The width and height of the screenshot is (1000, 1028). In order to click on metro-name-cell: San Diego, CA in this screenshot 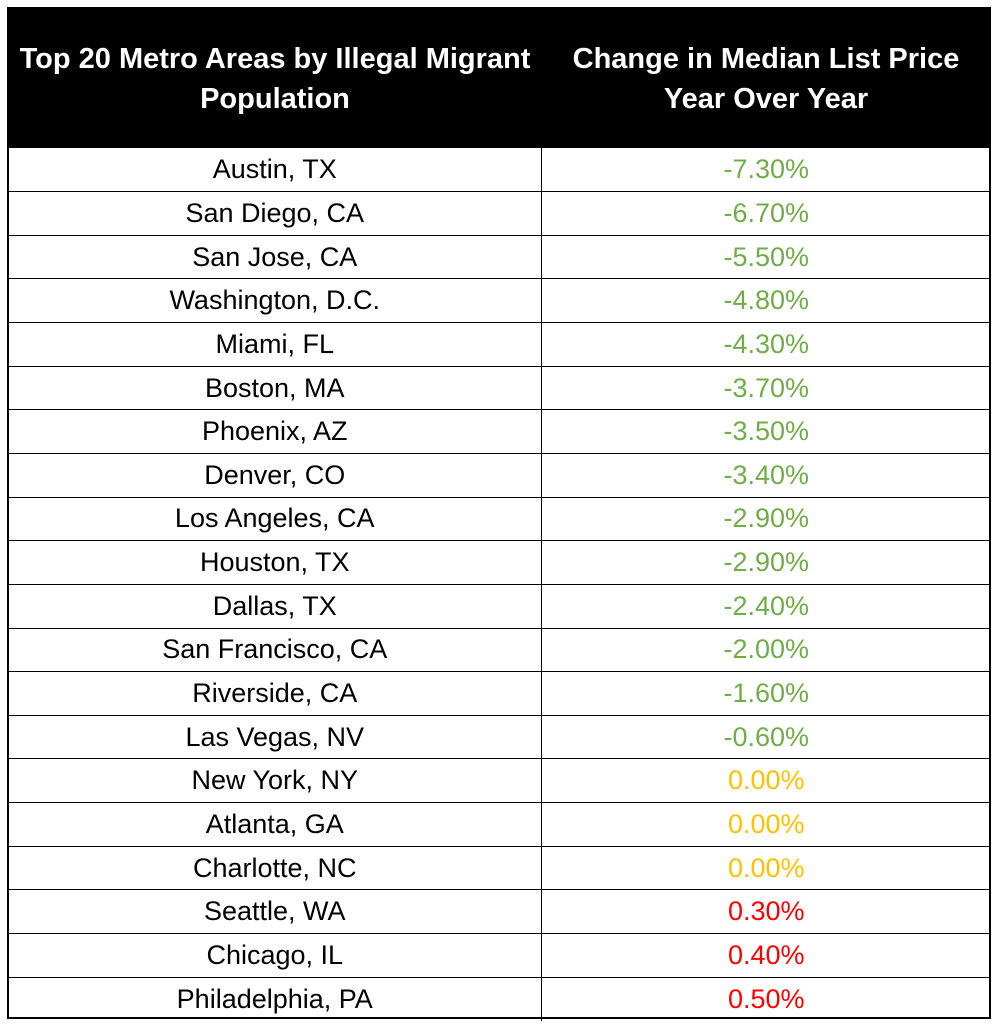, I will do `click(275, 213)`.